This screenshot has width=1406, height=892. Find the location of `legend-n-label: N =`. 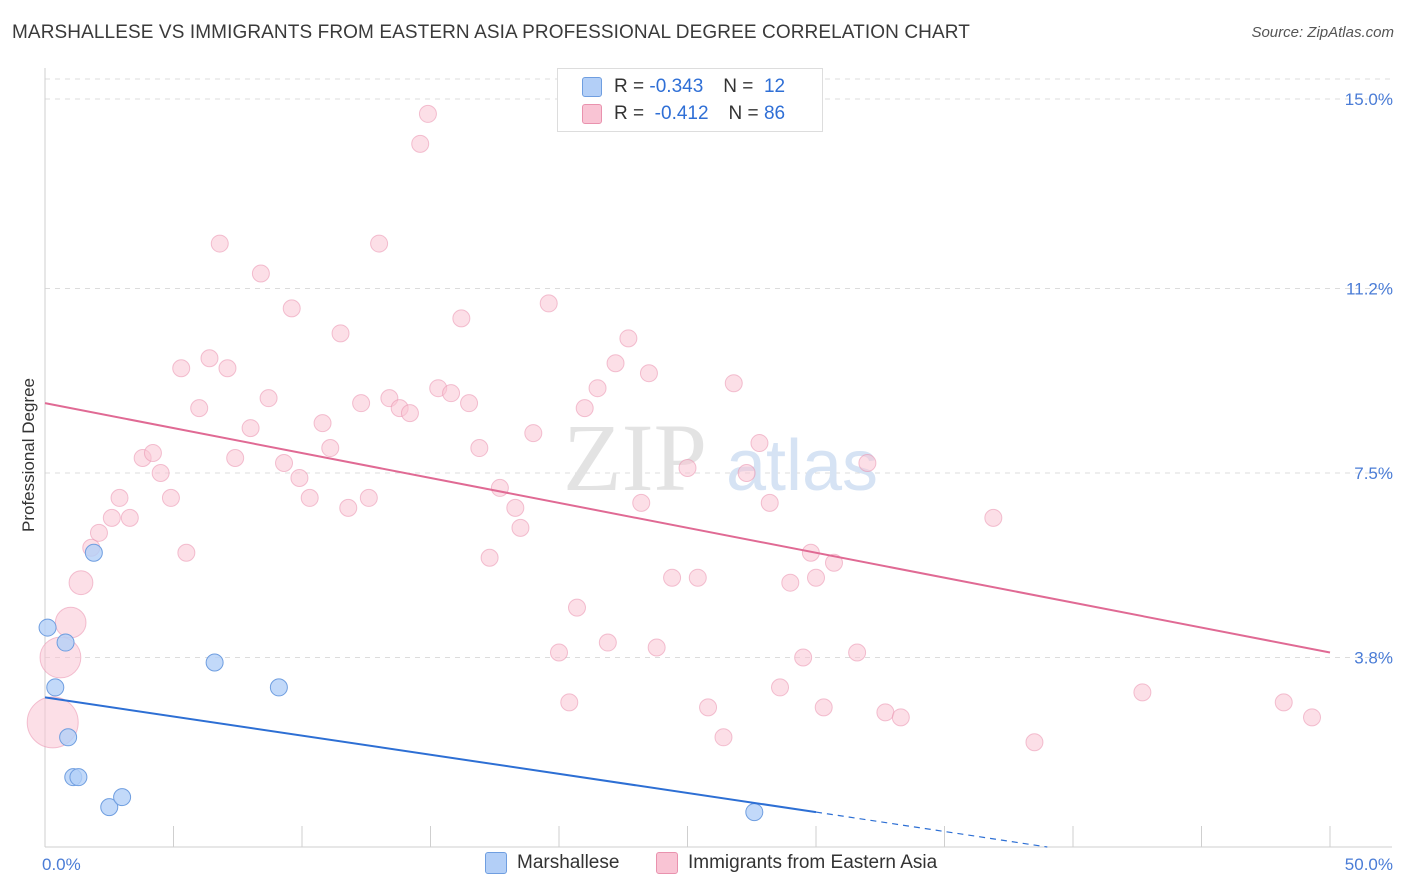

legend-n-label: N = is located at coordinates (743, 113).